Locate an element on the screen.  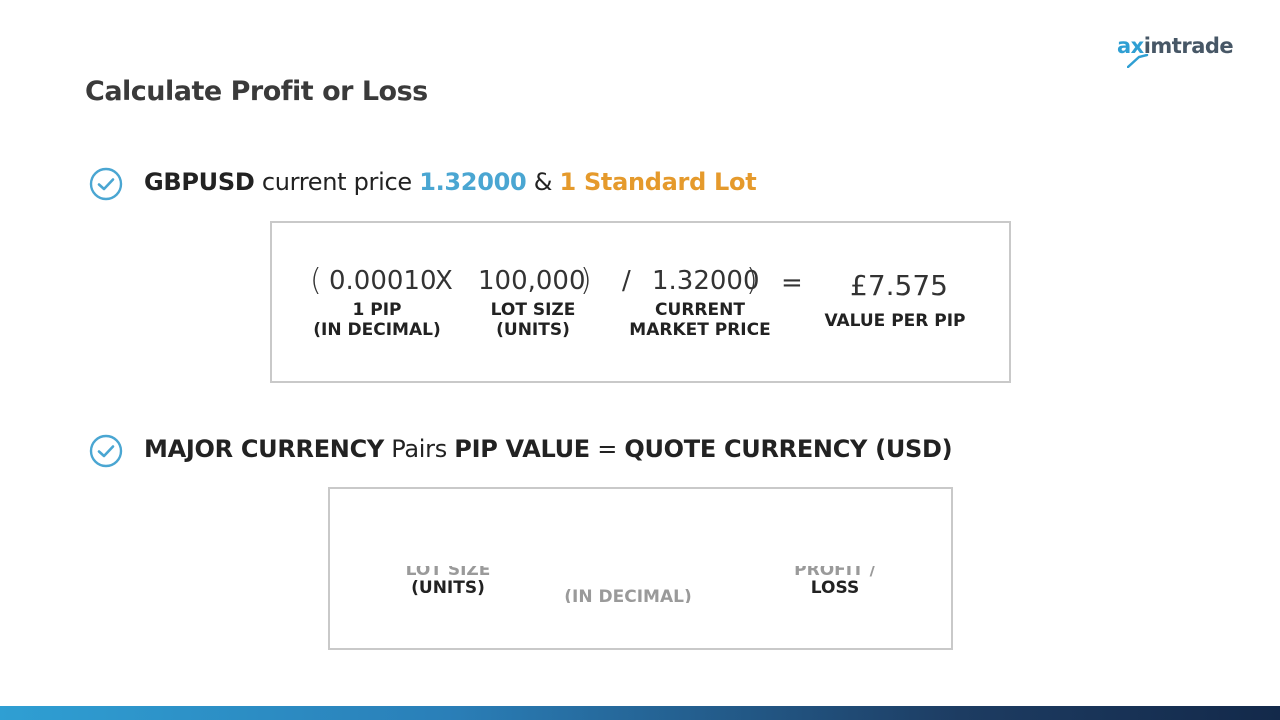
pip-label: 1 PIP (IN DECIMAL) is located at coordinates (377, 320).